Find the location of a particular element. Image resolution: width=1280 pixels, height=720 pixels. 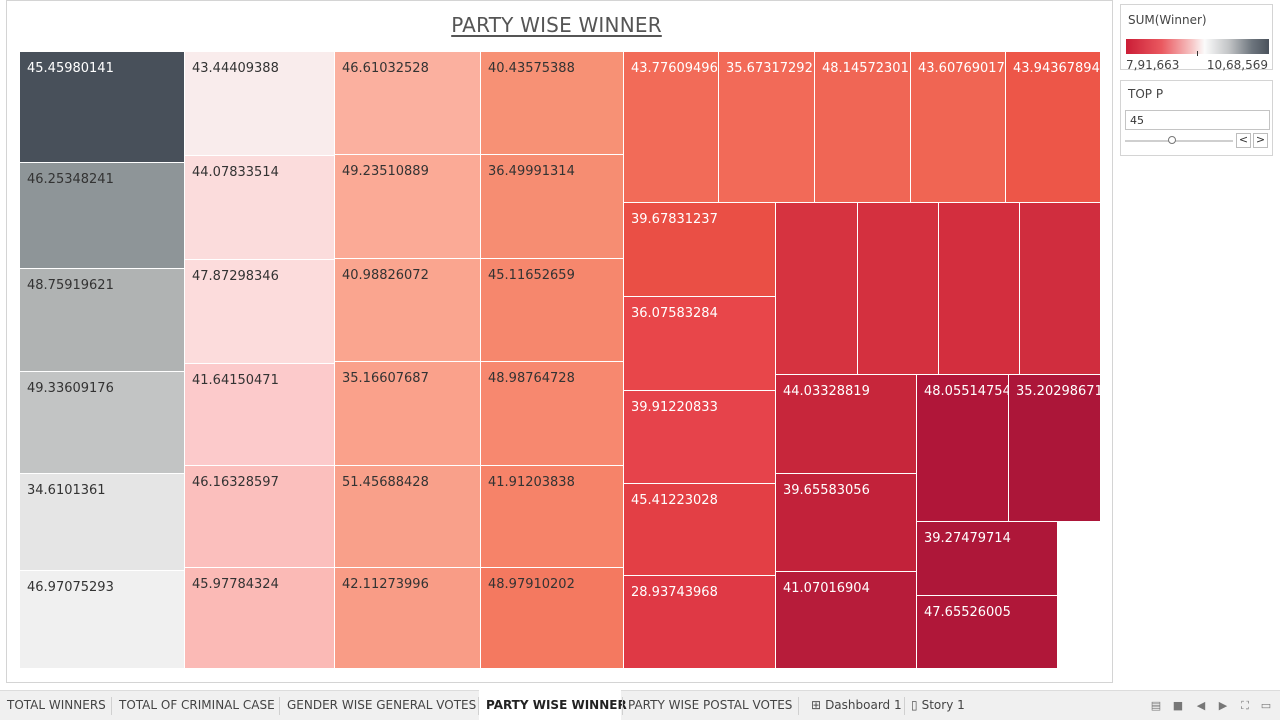

sheet-tab: TOTAL OF CRIMINAL CASE is located at coordinates (195, 705).